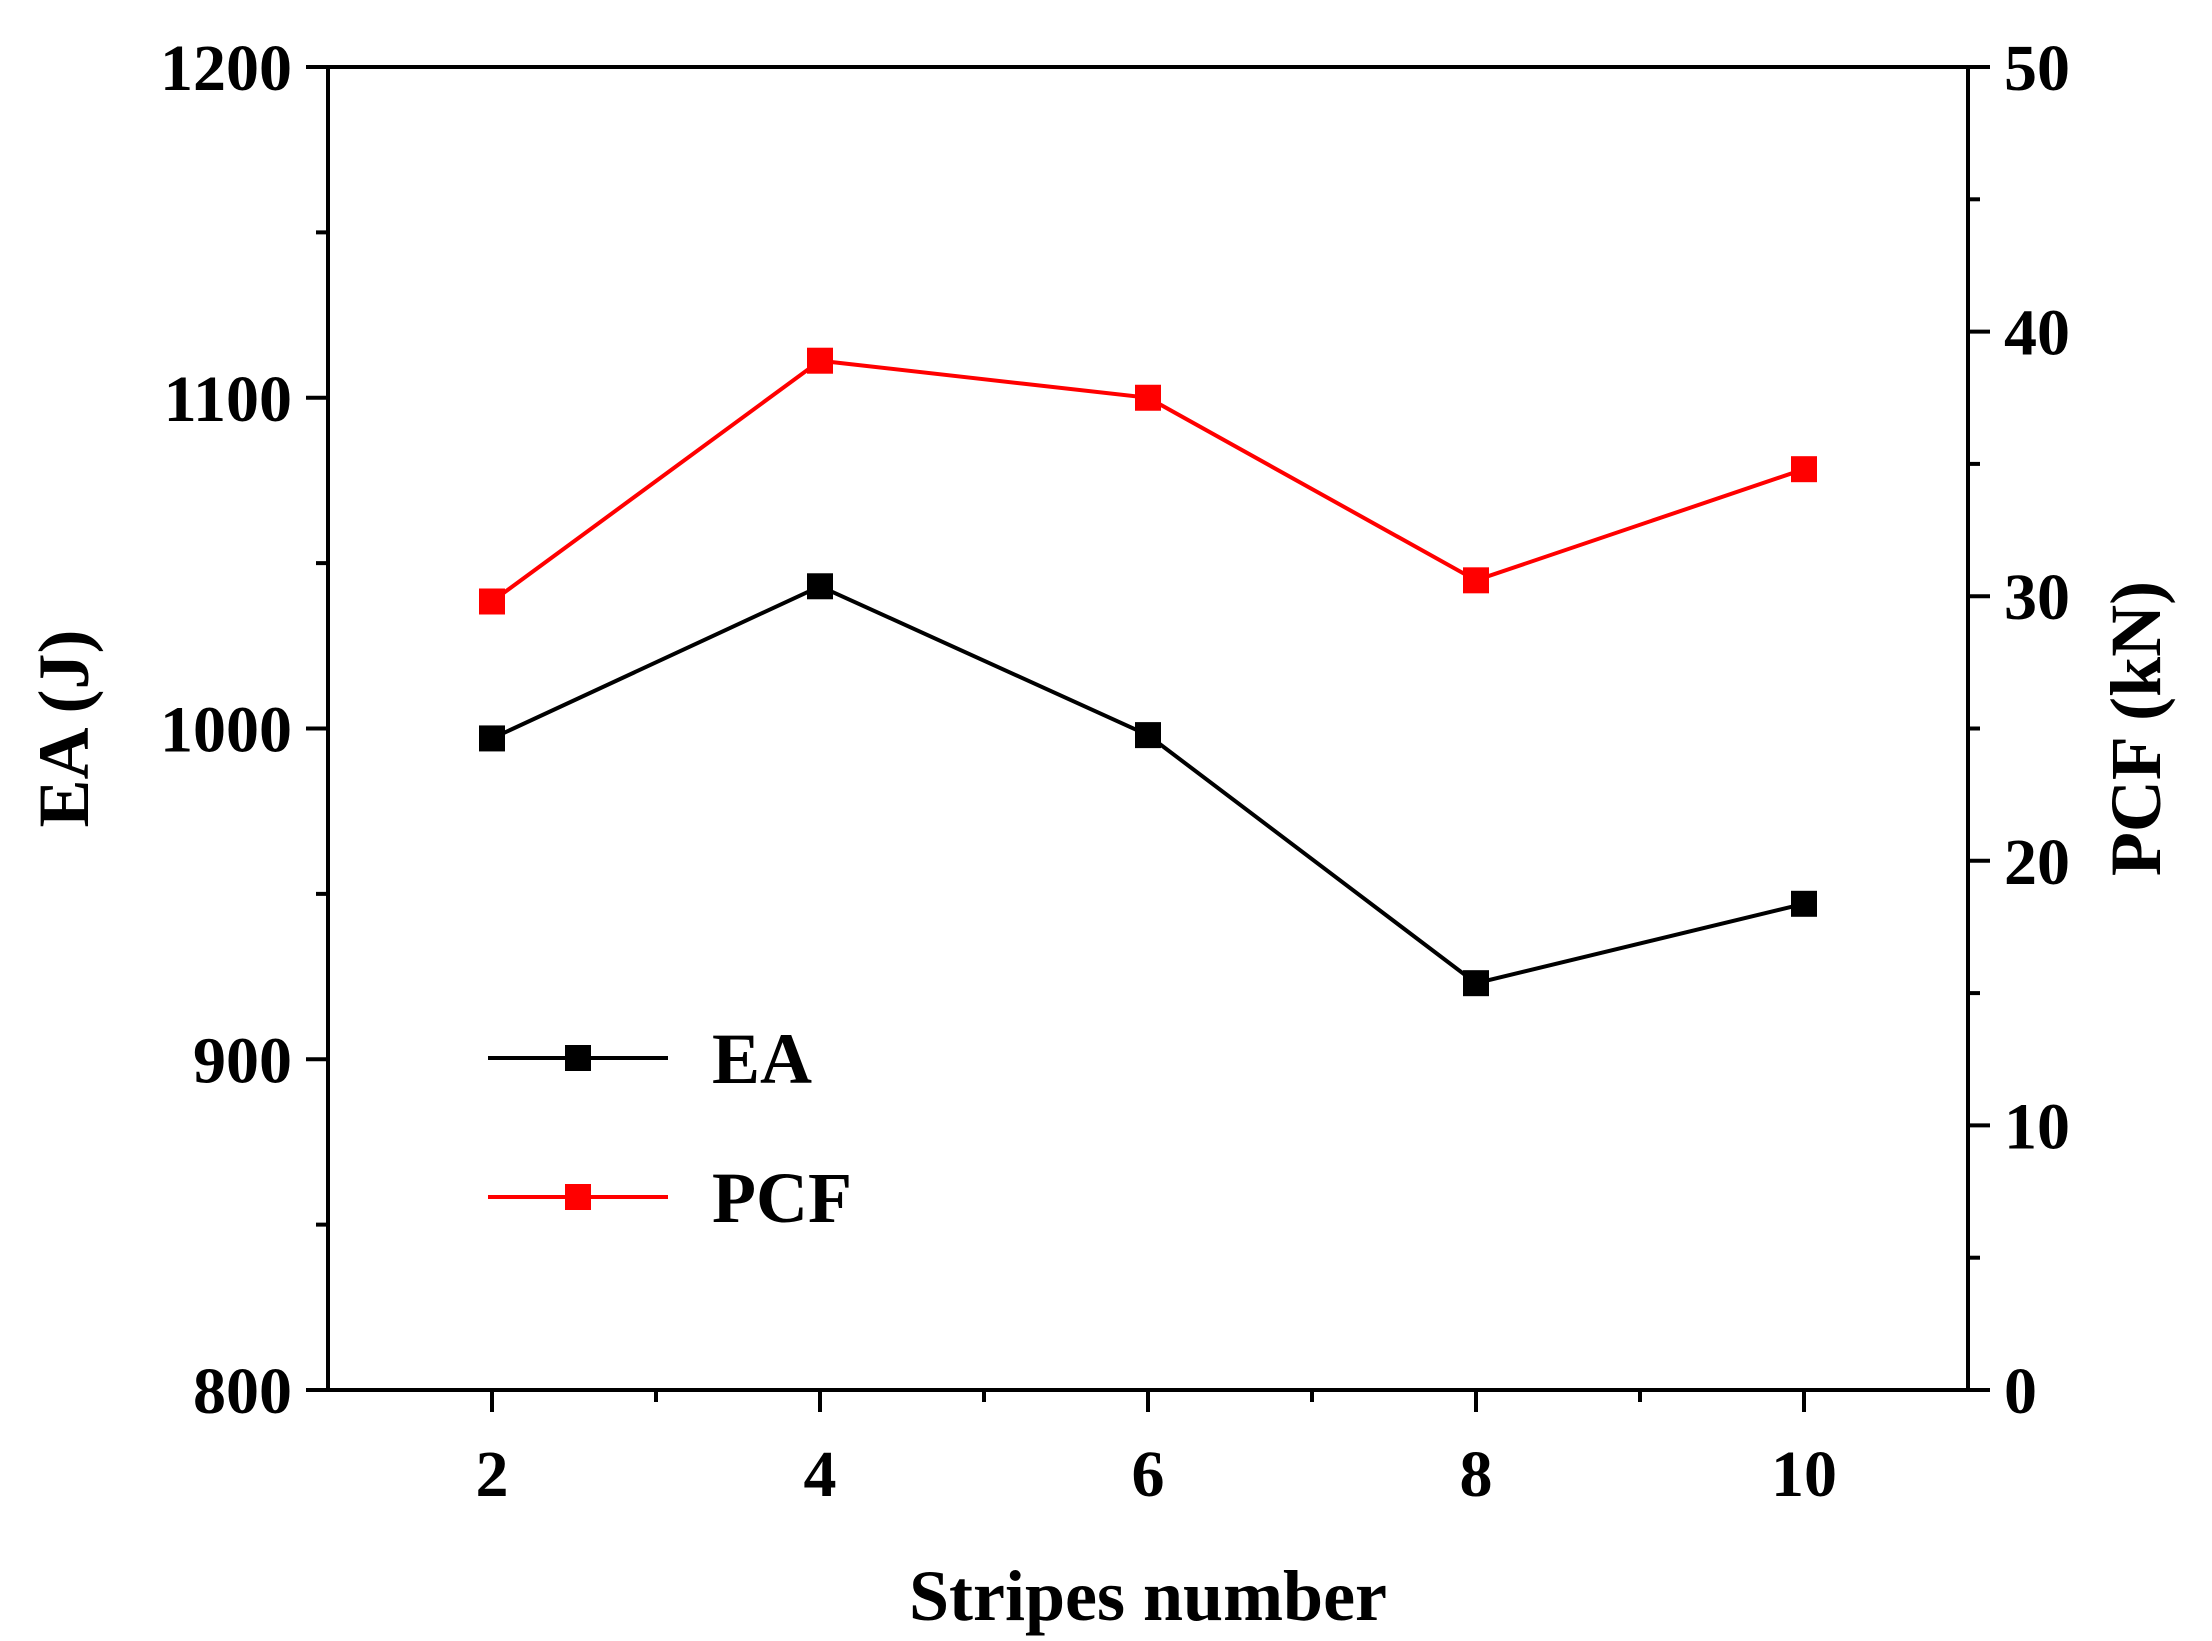  I want to click on y-left-tick-label: 800, so click(242, 1391).